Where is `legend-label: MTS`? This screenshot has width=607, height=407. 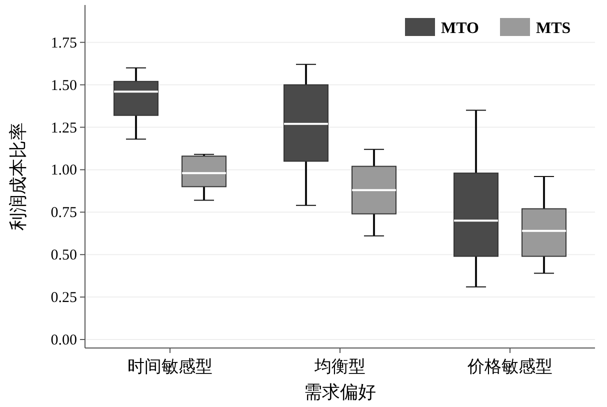 legend-label: MTS is located at coordinates (553, 28).